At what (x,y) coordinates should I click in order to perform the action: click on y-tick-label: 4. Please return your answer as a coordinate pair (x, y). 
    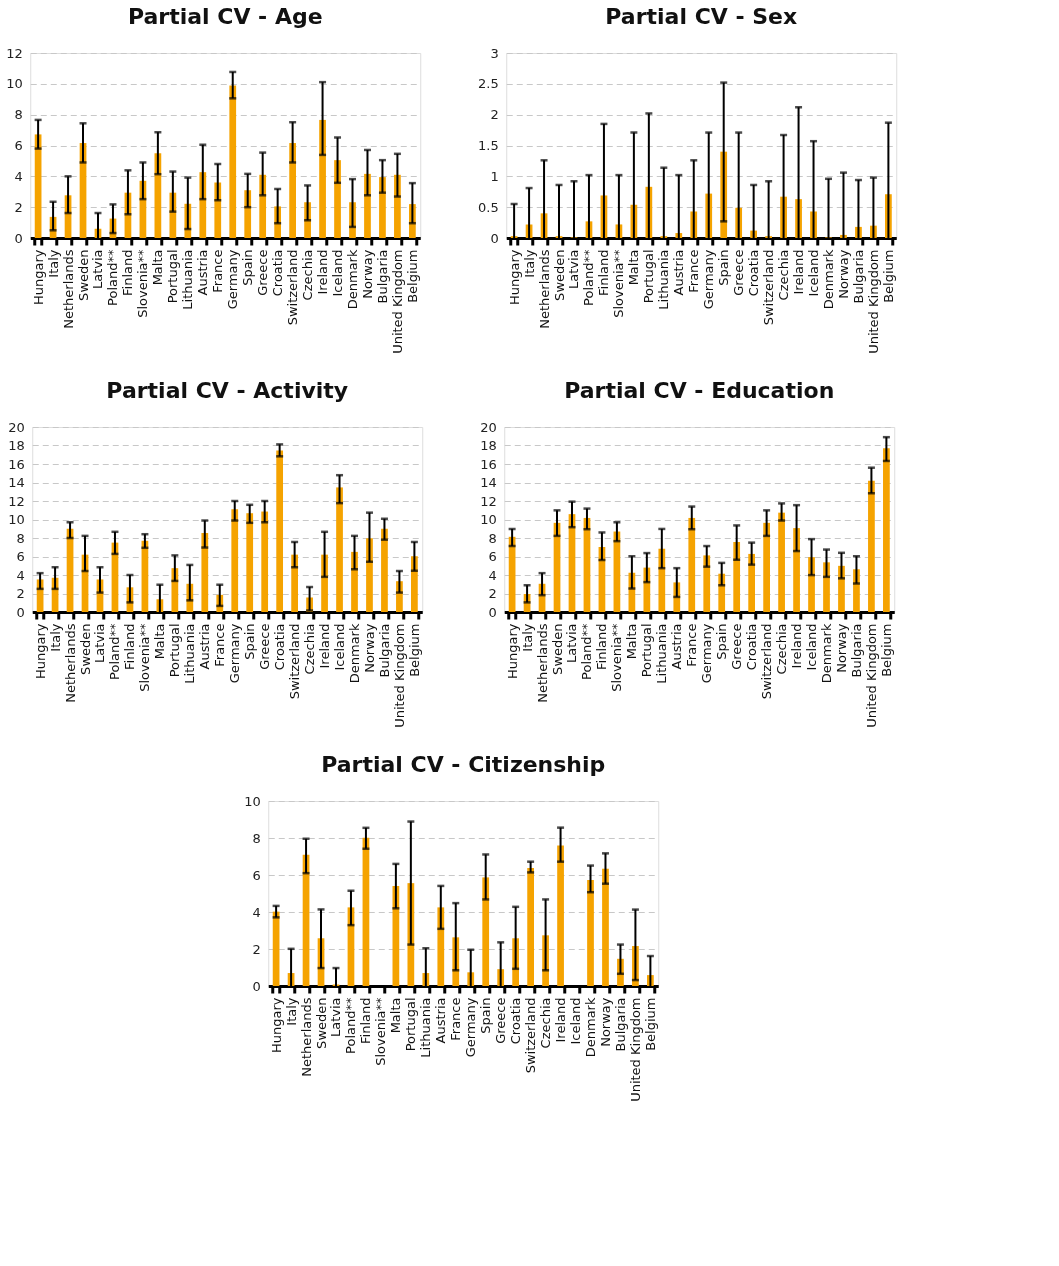
    Looking at the image, I should click on (18, 176).